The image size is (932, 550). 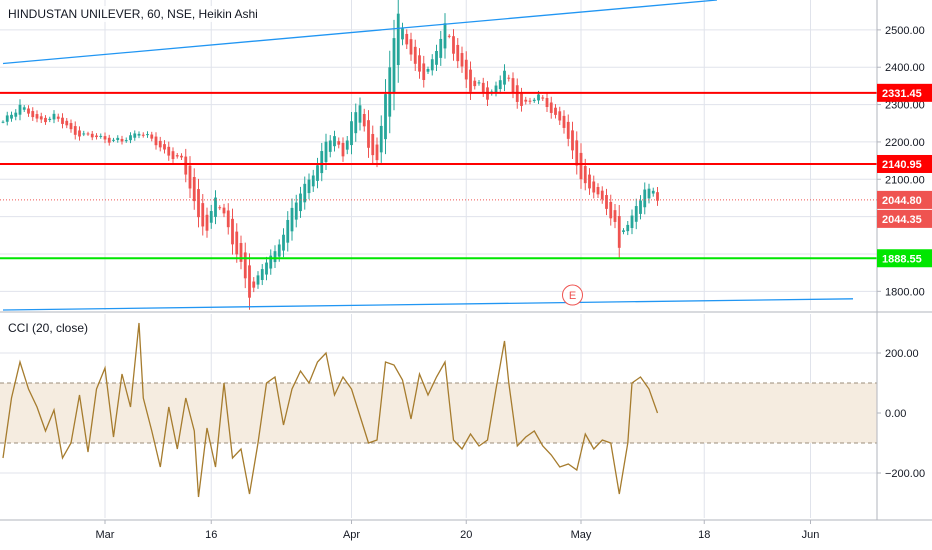 I want to click on level-badge-bg, so click(x=904, y=258).